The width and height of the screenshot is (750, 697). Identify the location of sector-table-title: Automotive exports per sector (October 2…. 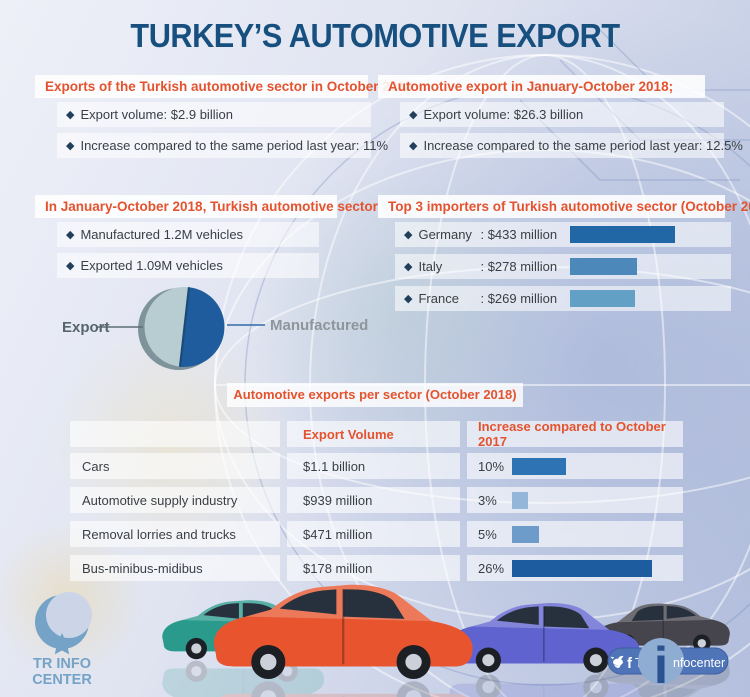
(375, 395).